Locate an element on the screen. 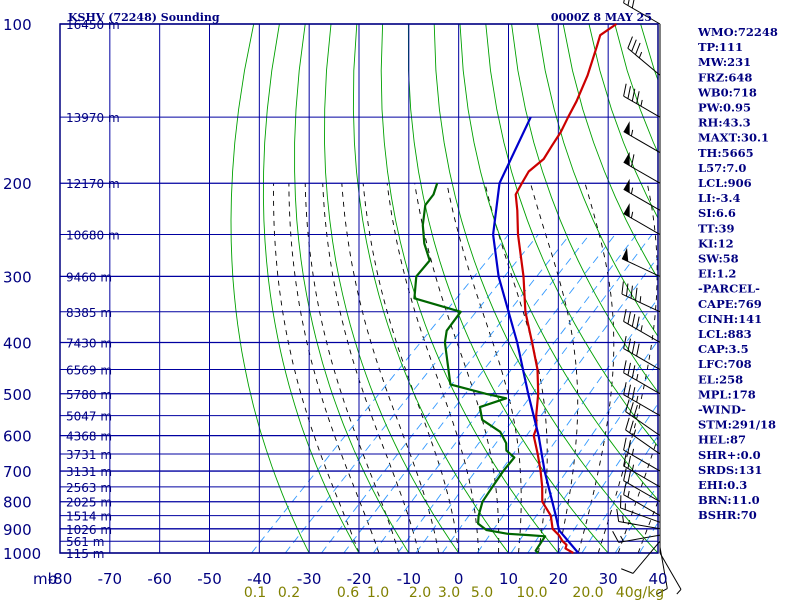 This screenshot has height=600, width=800. index-item: LI:-3.4 is located at coordinates (719, 198).